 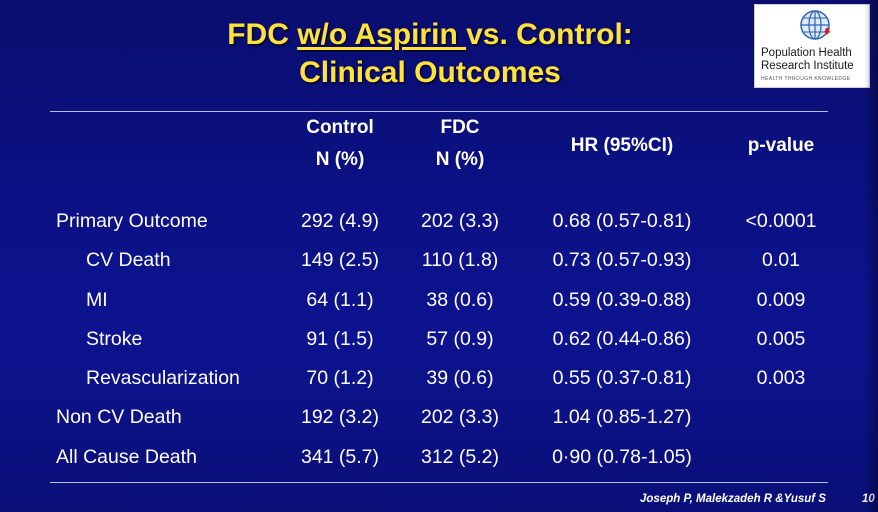 What do you see at coordinates (340, 378) in the screenshot?
I see `cell-control: 70 (1.2)` at bounding box center [340, 378].